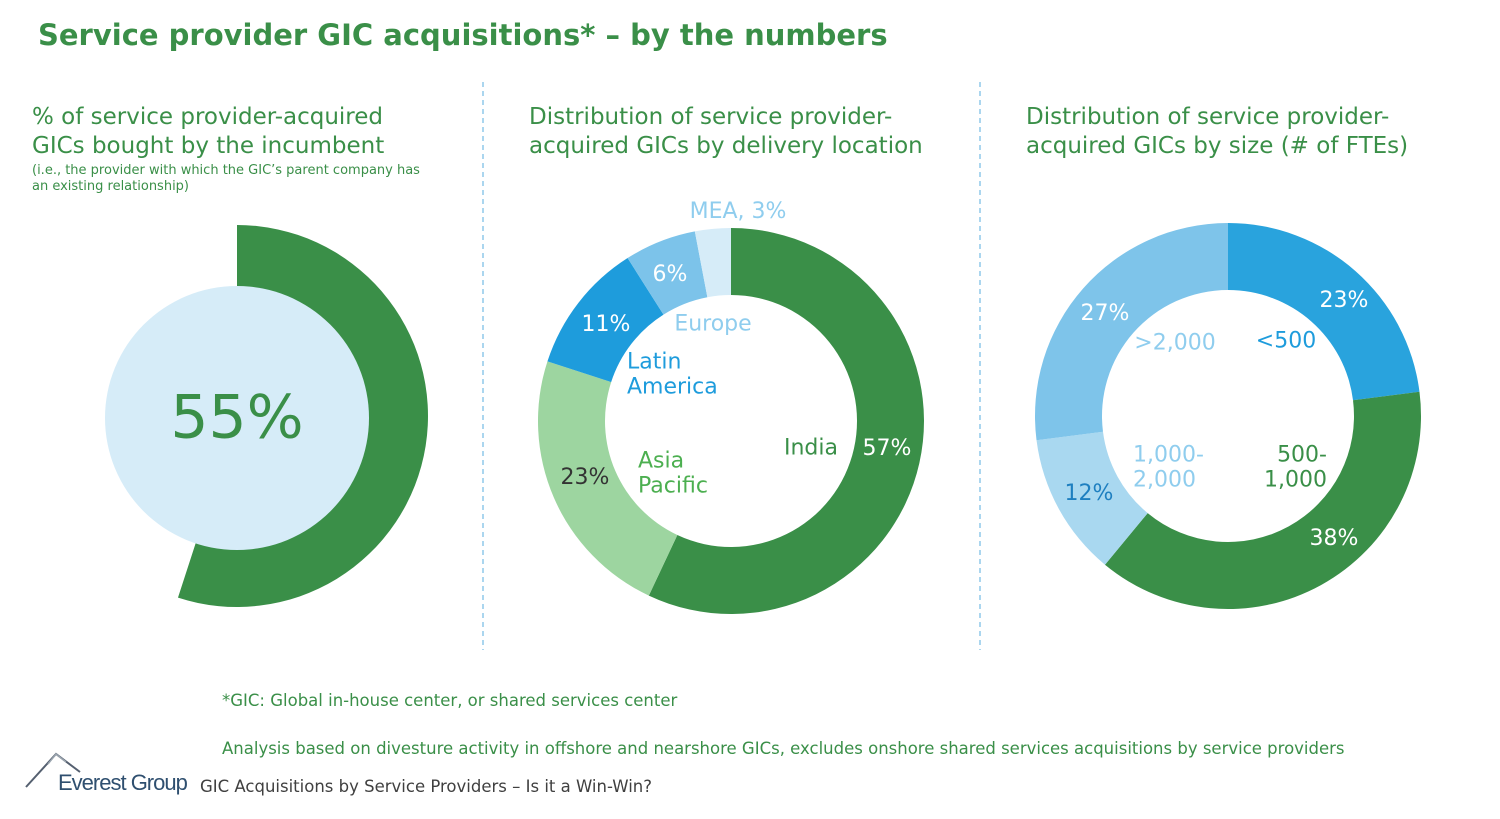 Image resolution: width=1500 pixels, height=819 pixels. I want to click on value-label: 57%, so click(887, 449).